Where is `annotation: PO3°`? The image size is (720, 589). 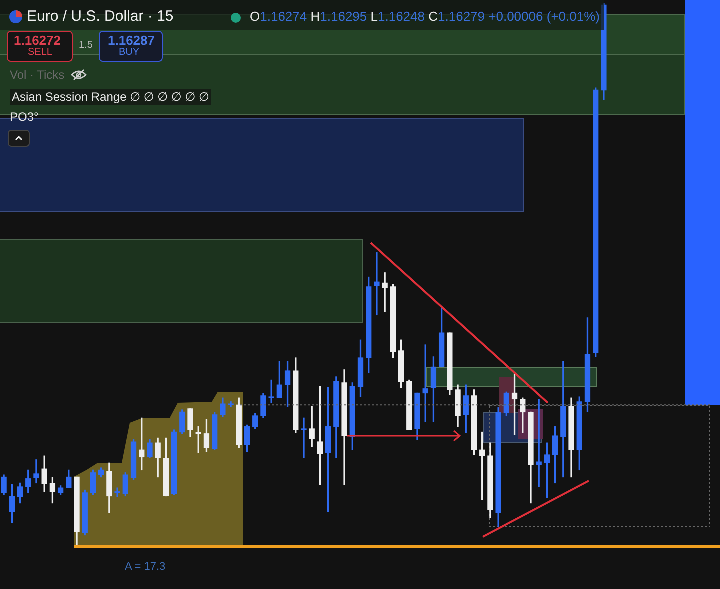
annotation: PO3° is located at coordinates (24, 117).